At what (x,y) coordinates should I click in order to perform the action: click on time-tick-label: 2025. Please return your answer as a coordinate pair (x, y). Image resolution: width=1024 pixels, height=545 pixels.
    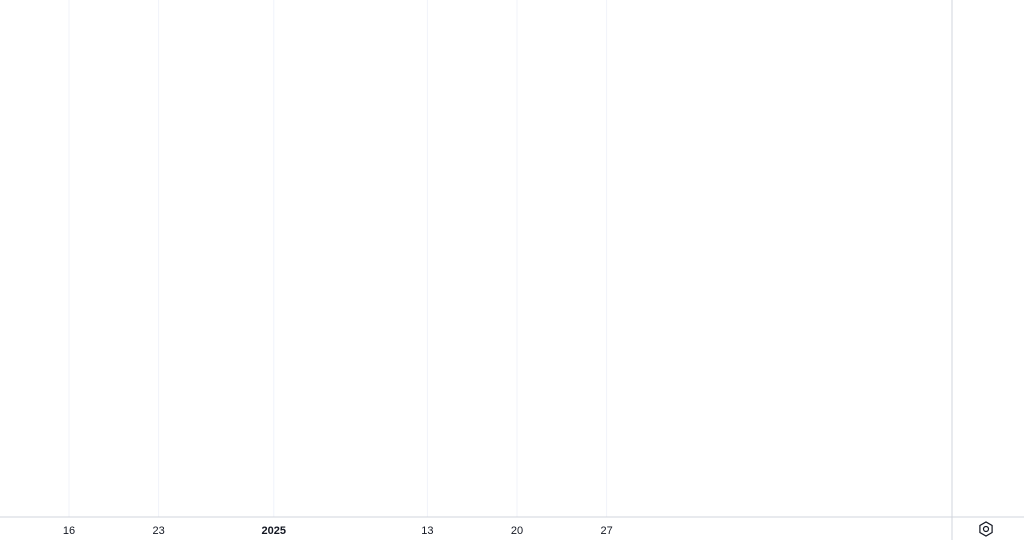
    Looking at the image, I should click on (274, 531).